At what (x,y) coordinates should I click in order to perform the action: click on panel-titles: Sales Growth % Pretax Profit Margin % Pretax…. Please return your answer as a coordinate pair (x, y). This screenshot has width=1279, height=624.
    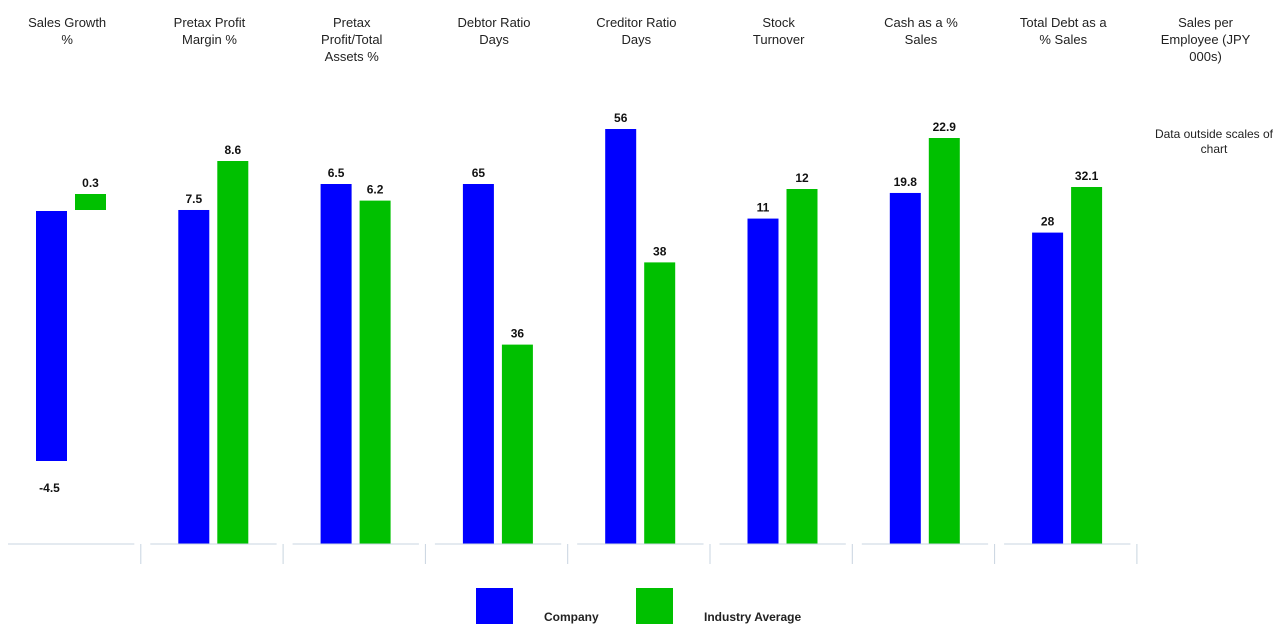
    Looking at the image, I should click on (639, 39).